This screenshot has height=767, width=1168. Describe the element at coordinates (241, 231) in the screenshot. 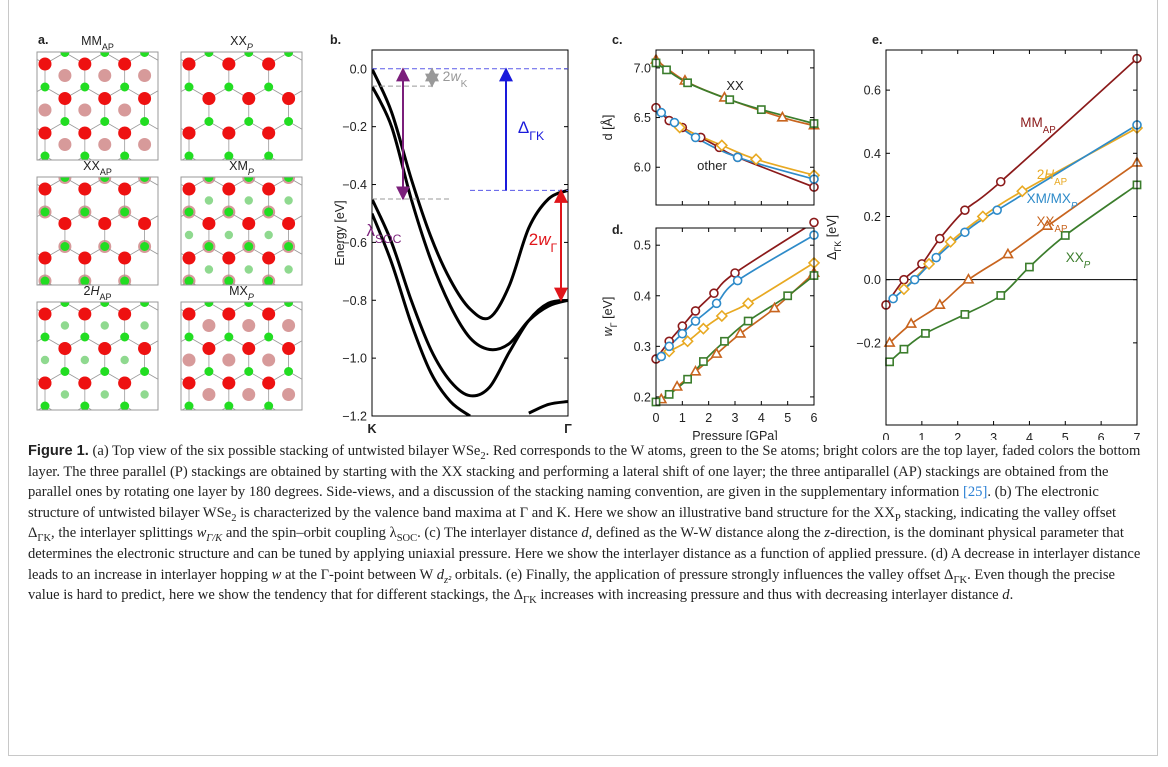

I see `tile-border` at that location.